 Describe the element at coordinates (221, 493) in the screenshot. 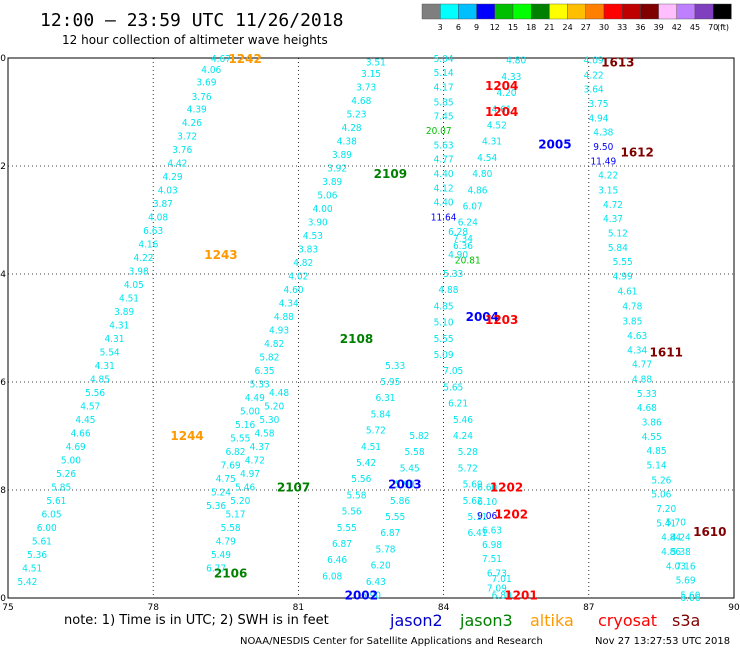

I see `swh-value: 5.24` at that location.